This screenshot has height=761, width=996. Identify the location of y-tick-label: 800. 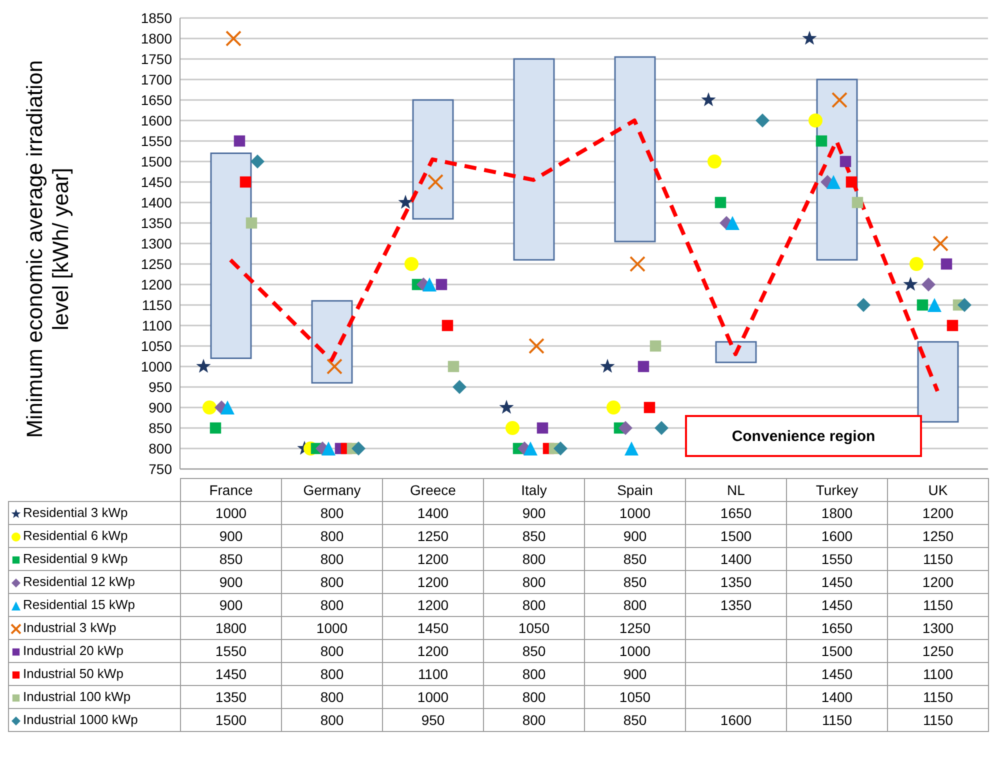
(160, 448).